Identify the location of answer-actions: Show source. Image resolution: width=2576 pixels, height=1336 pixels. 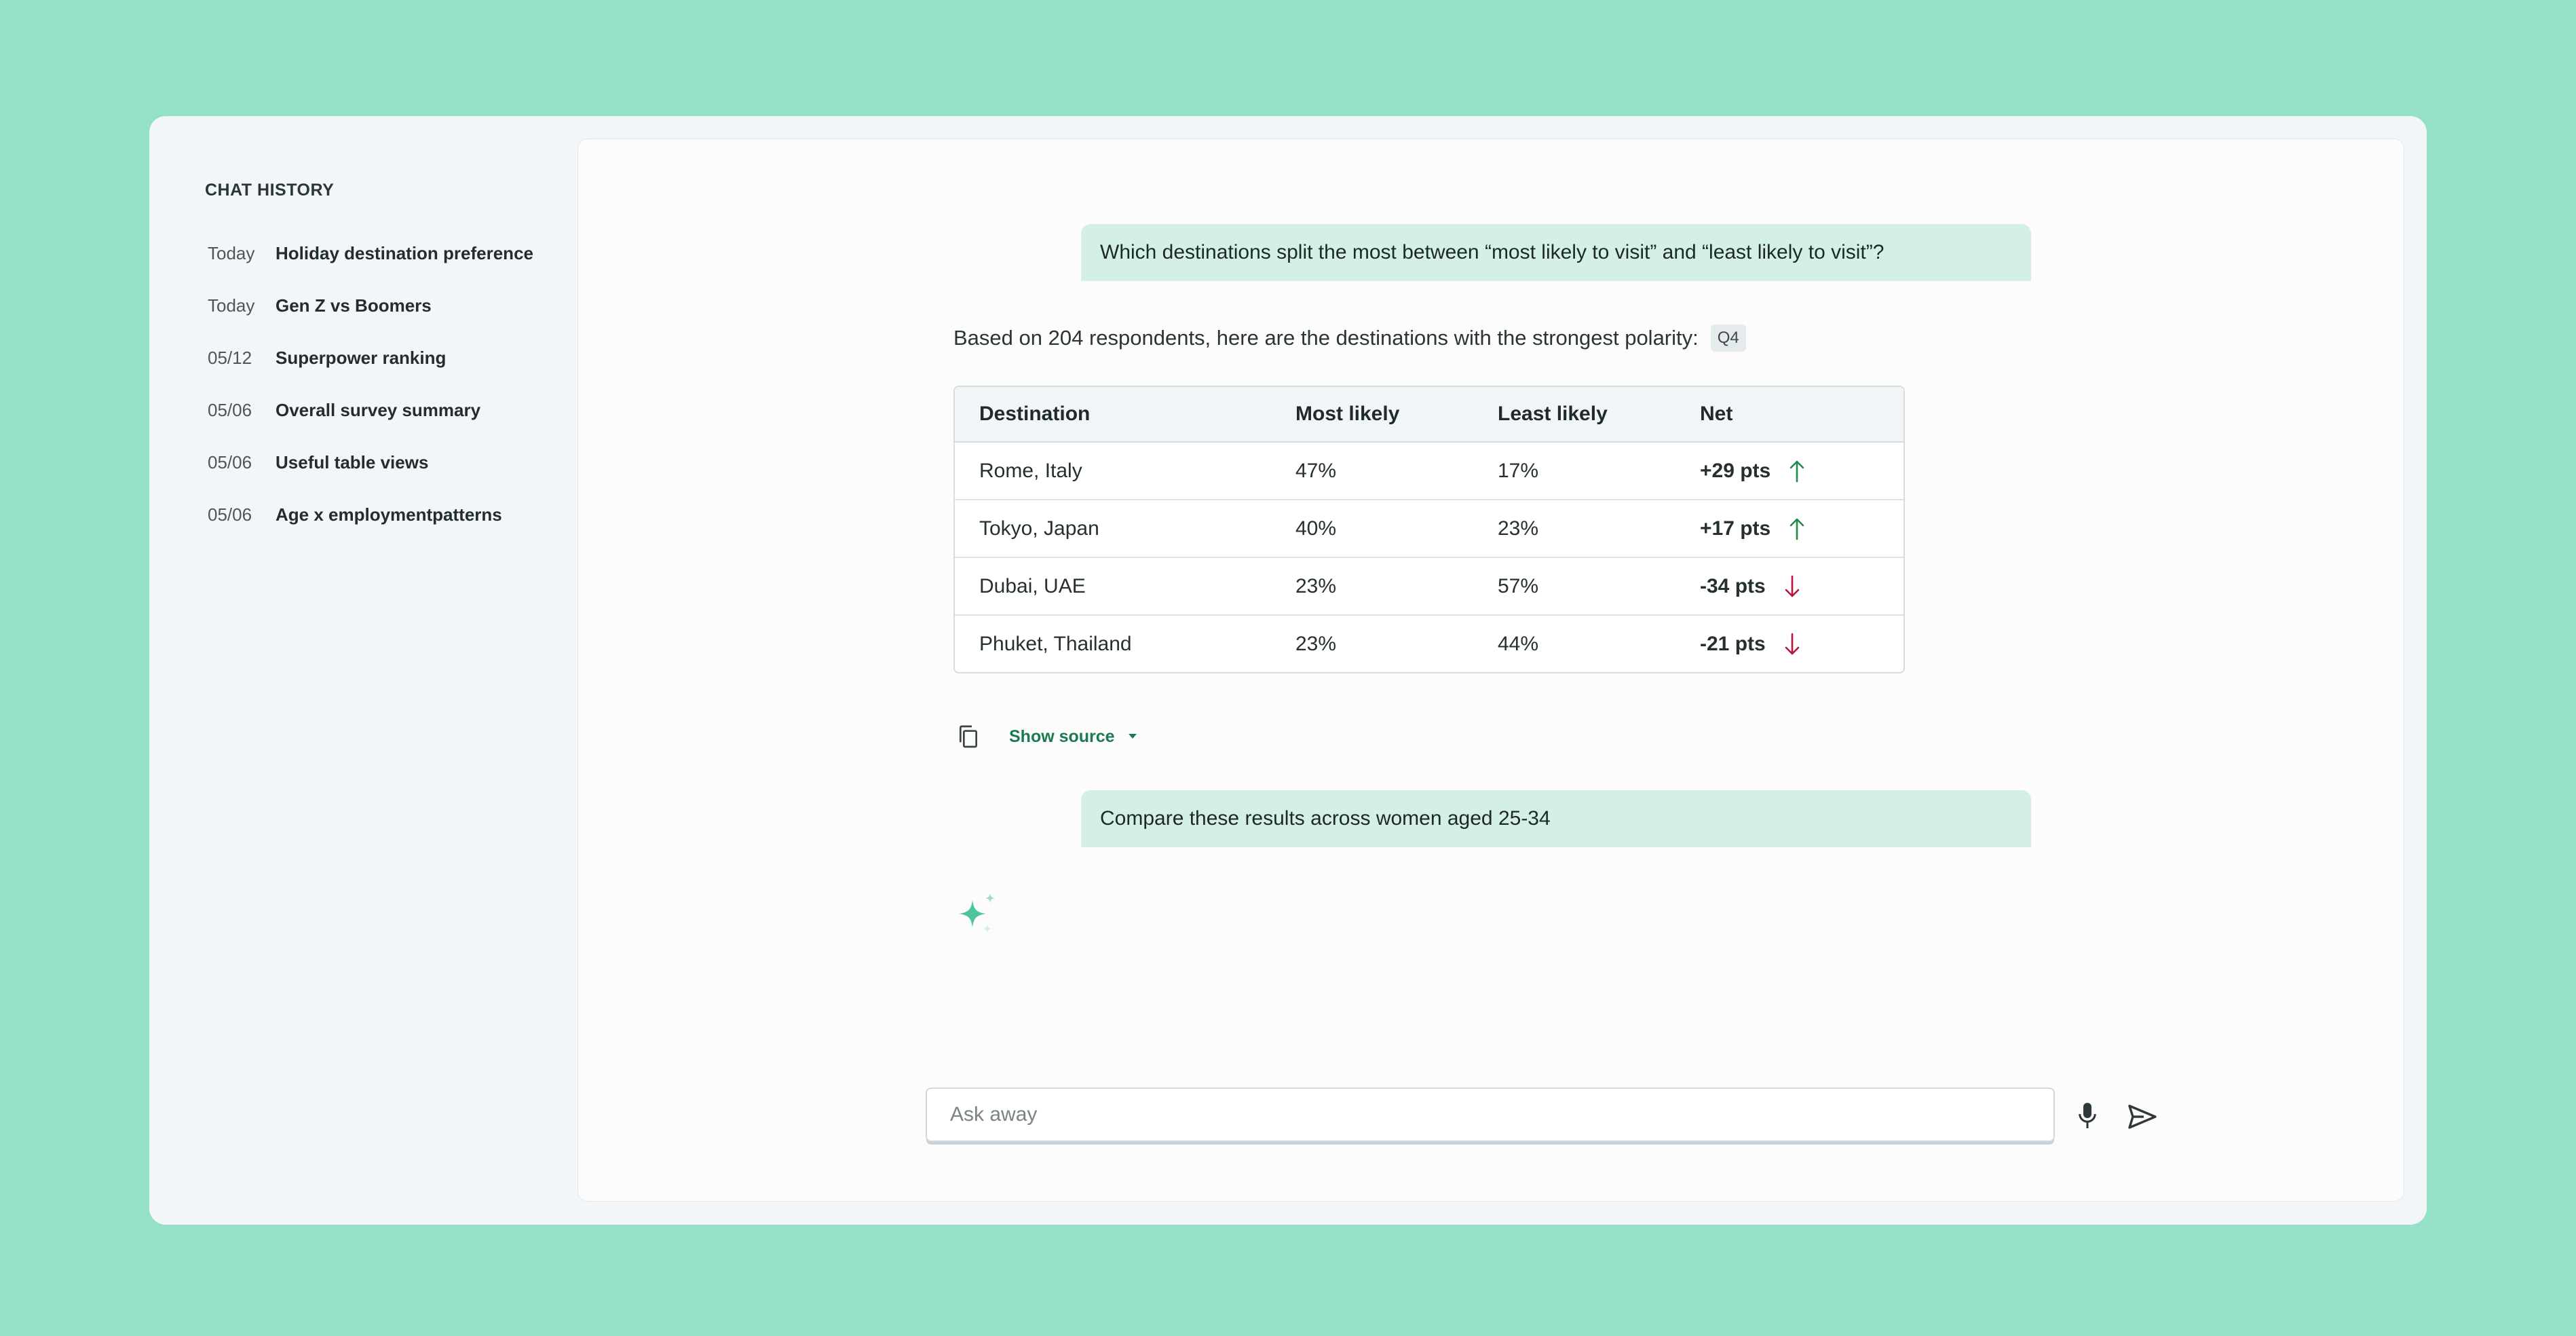
(1046, 737).